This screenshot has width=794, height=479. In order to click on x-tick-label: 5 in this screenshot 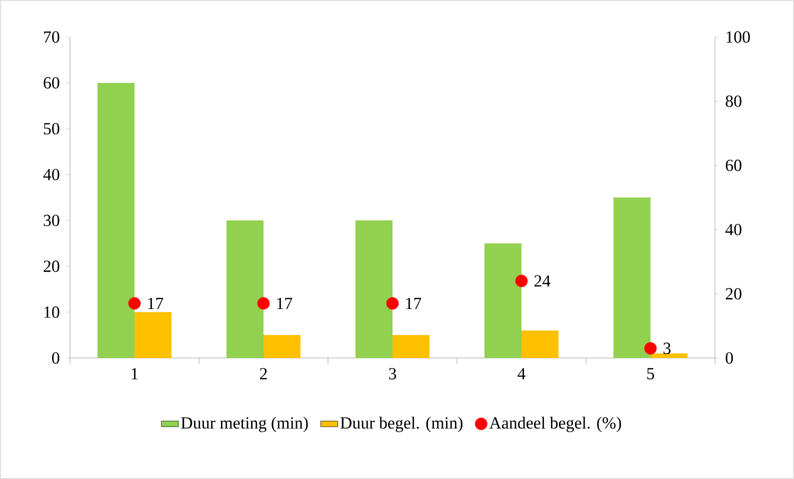, I will do `click(650, 374)`.